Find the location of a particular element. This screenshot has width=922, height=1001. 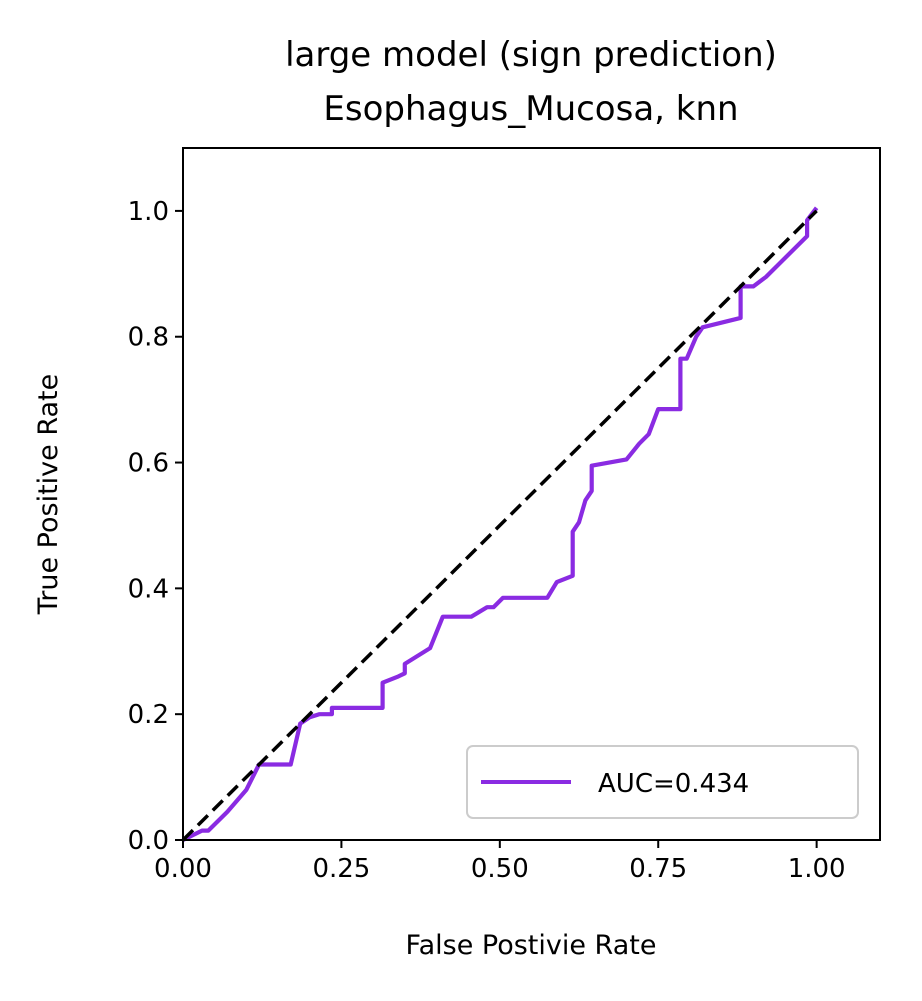

y-axis-label: True Positive Rate is located at coordinates (48, 495).